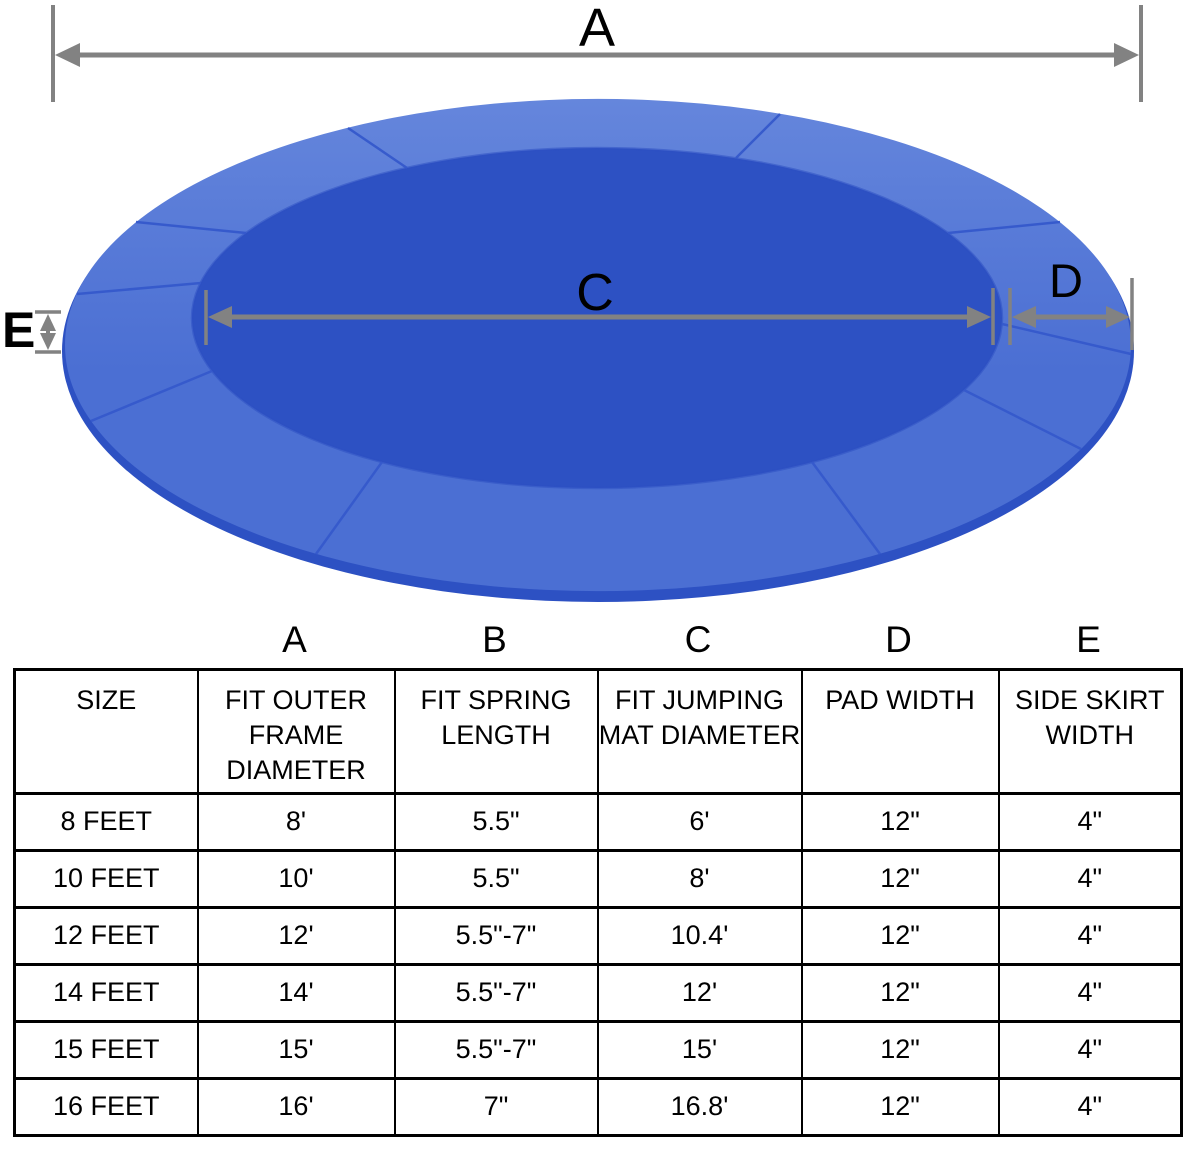  Describe the element at coordinates (1071, 314) in the screenshot. I see `dimension-d` at that location.